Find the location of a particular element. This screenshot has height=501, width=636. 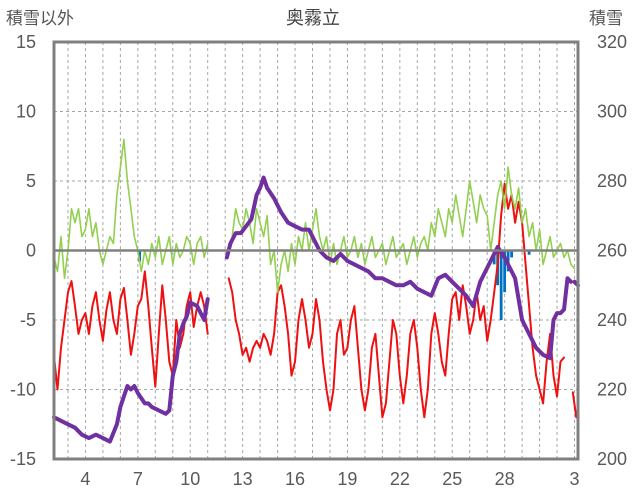

left-tick-label: 0 is located at coordinates (31, 251).